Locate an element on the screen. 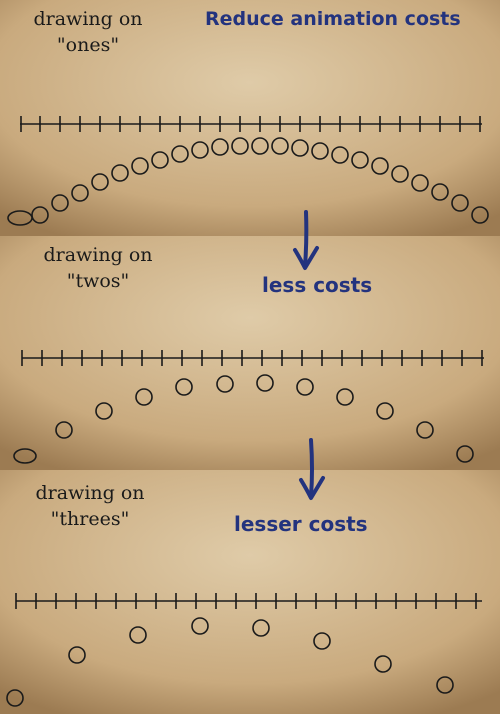  label-line2: "ones" is located at coordinates (88, 45).